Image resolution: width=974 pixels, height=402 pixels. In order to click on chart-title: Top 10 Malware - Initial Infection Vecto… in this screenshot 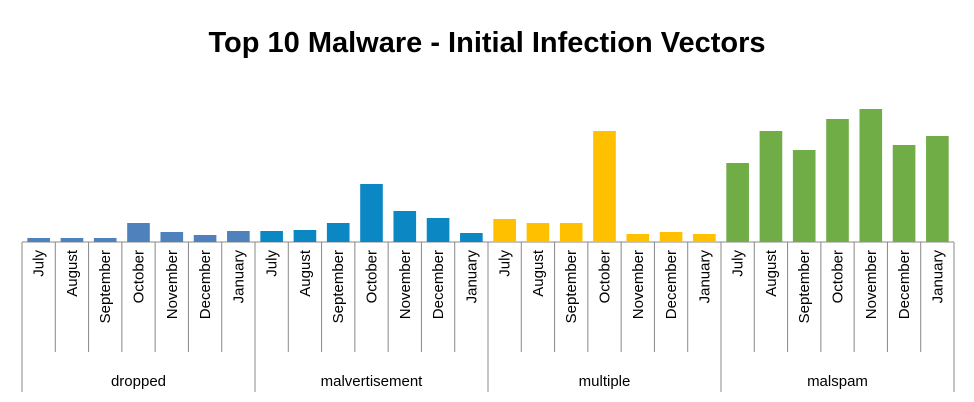, I will do `click(486, 43)`.